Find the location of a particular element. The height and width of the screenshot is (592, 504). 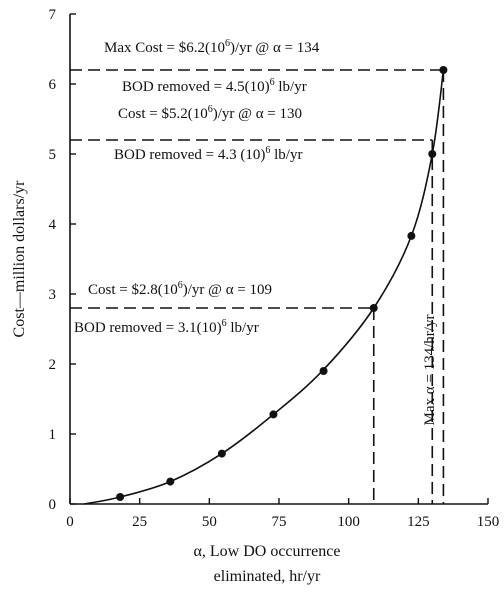

annotation-bod-max: BOD removed = 4.5(10)6 lb/yr is located at coordinates (214, 86).